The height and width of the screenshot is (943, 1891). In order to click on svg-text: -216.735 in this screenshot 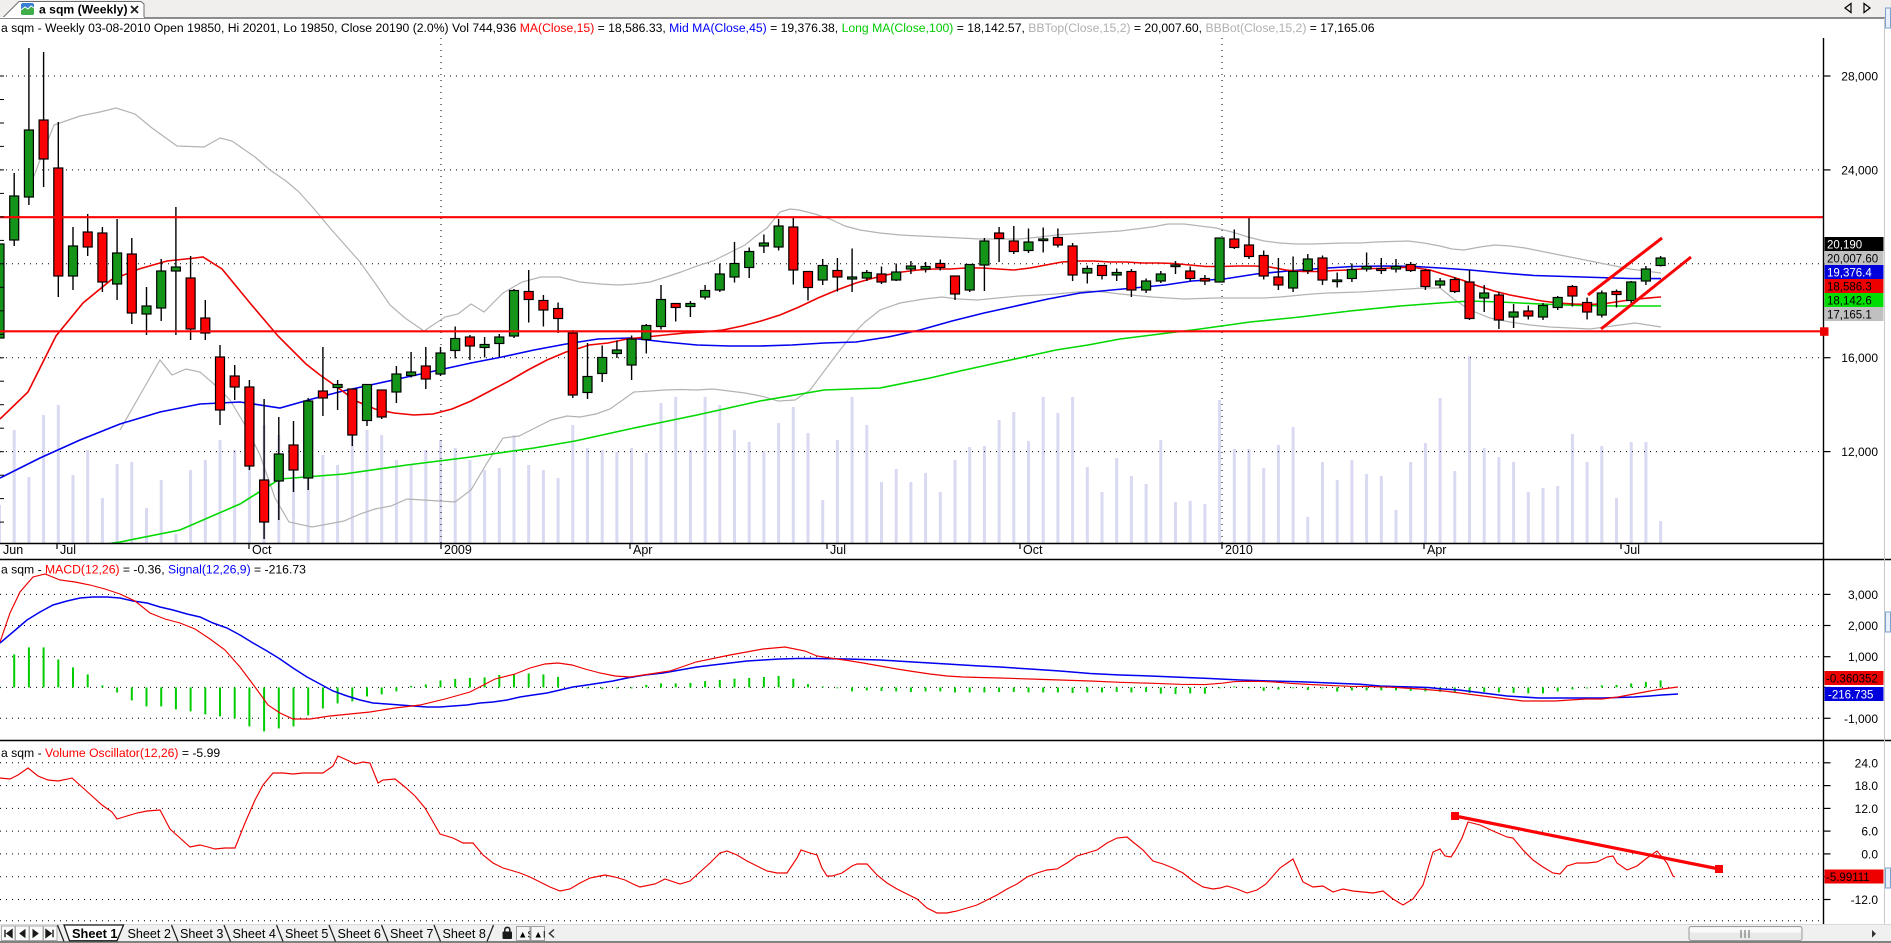, I will do `click(1850, 696)`.